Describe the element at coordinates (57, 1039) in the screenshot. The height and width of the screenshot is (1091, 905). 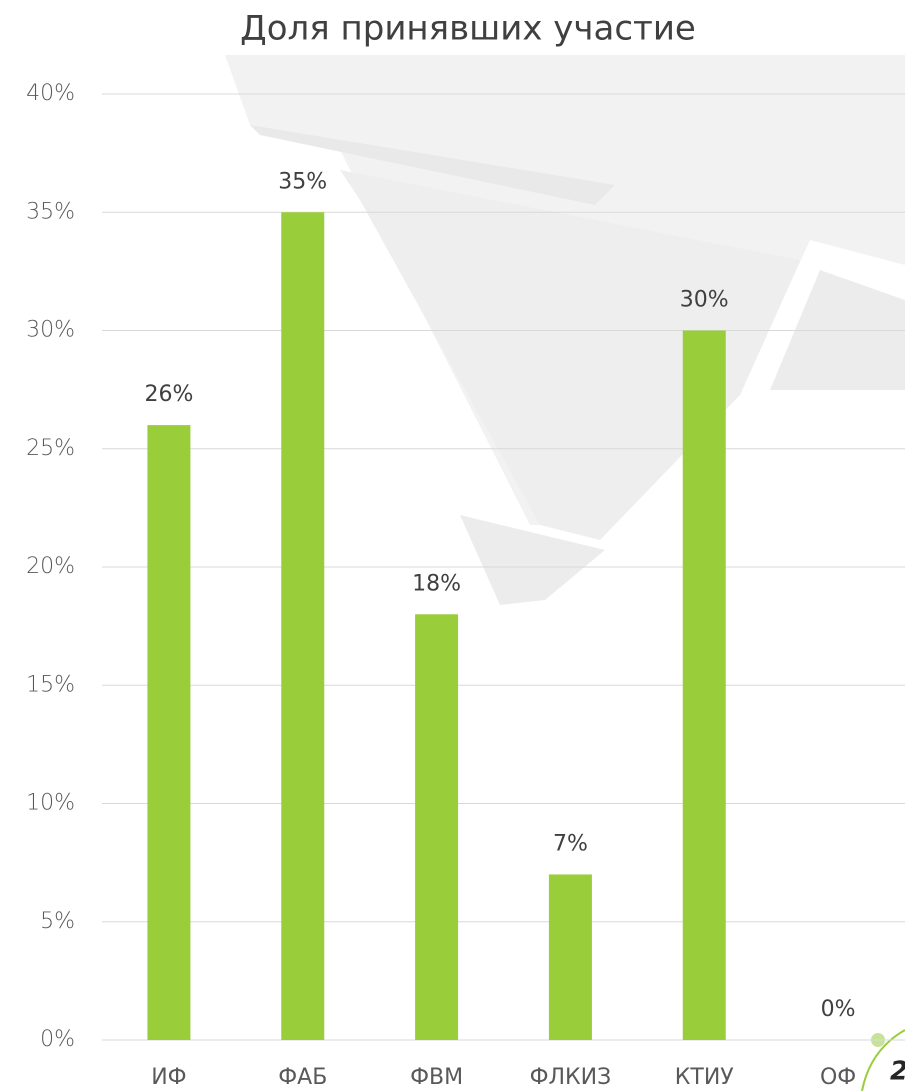
I see `y-tick-label: 0%` at that location.